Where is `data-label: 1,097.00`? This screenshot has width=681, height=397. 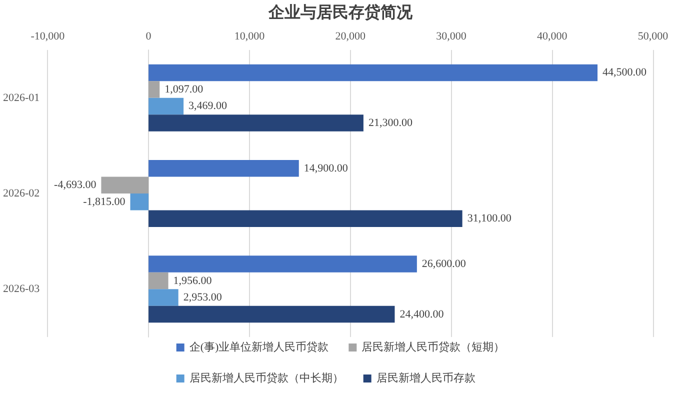 data-label: 1,097.00 is located at coordinates (184, 89).